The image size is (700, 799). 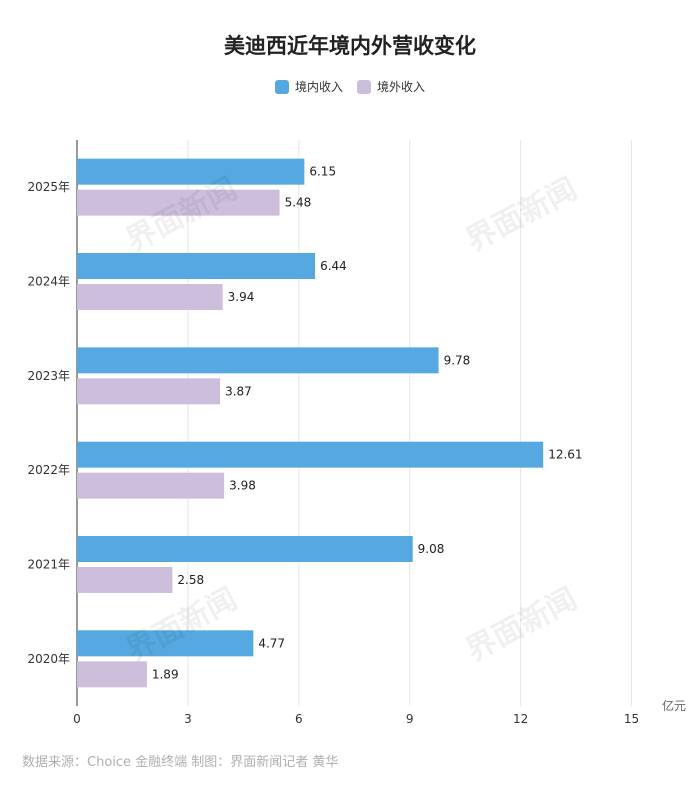 I want to click on category-label-0: 2025年, so click(x=48, y=187).